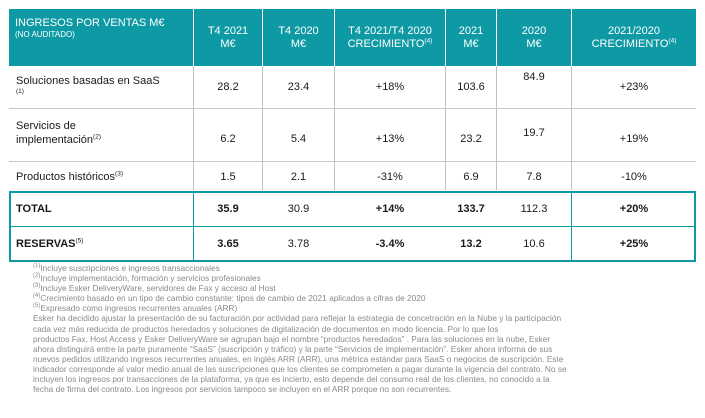 The height and width of the screenshot is (418, 705). Describe the element at coordinates (228, 53) in the screenshot. I see `header-t4-2021: T4 2021 M€` at that location.